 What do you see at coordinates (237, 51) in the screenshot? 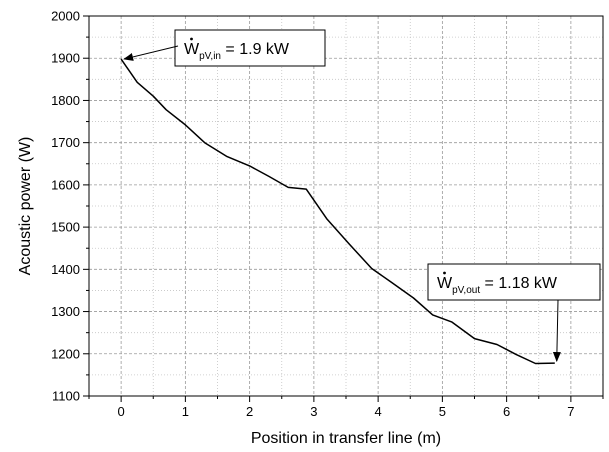
I see `annotation-label: WpV,in = 1.9 kW` at bounding box center [237, 51].